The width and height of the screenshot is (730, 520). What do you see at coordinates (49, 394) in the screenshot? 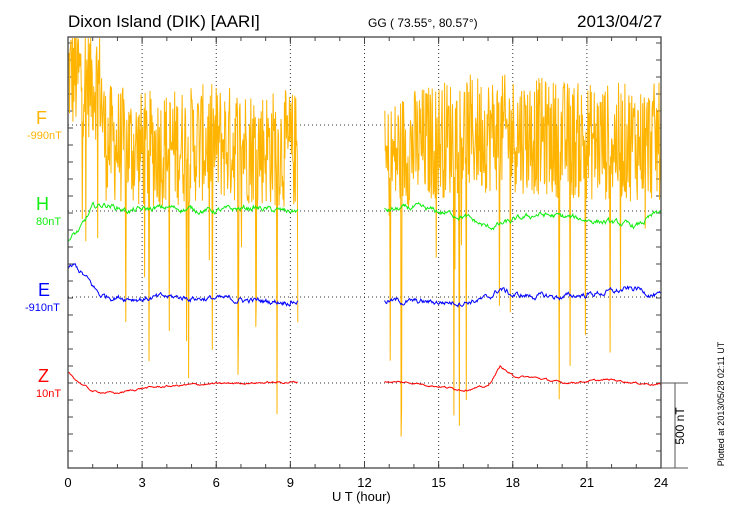
I see `baseline-z: 10nT` at bounding box center [49, 394].